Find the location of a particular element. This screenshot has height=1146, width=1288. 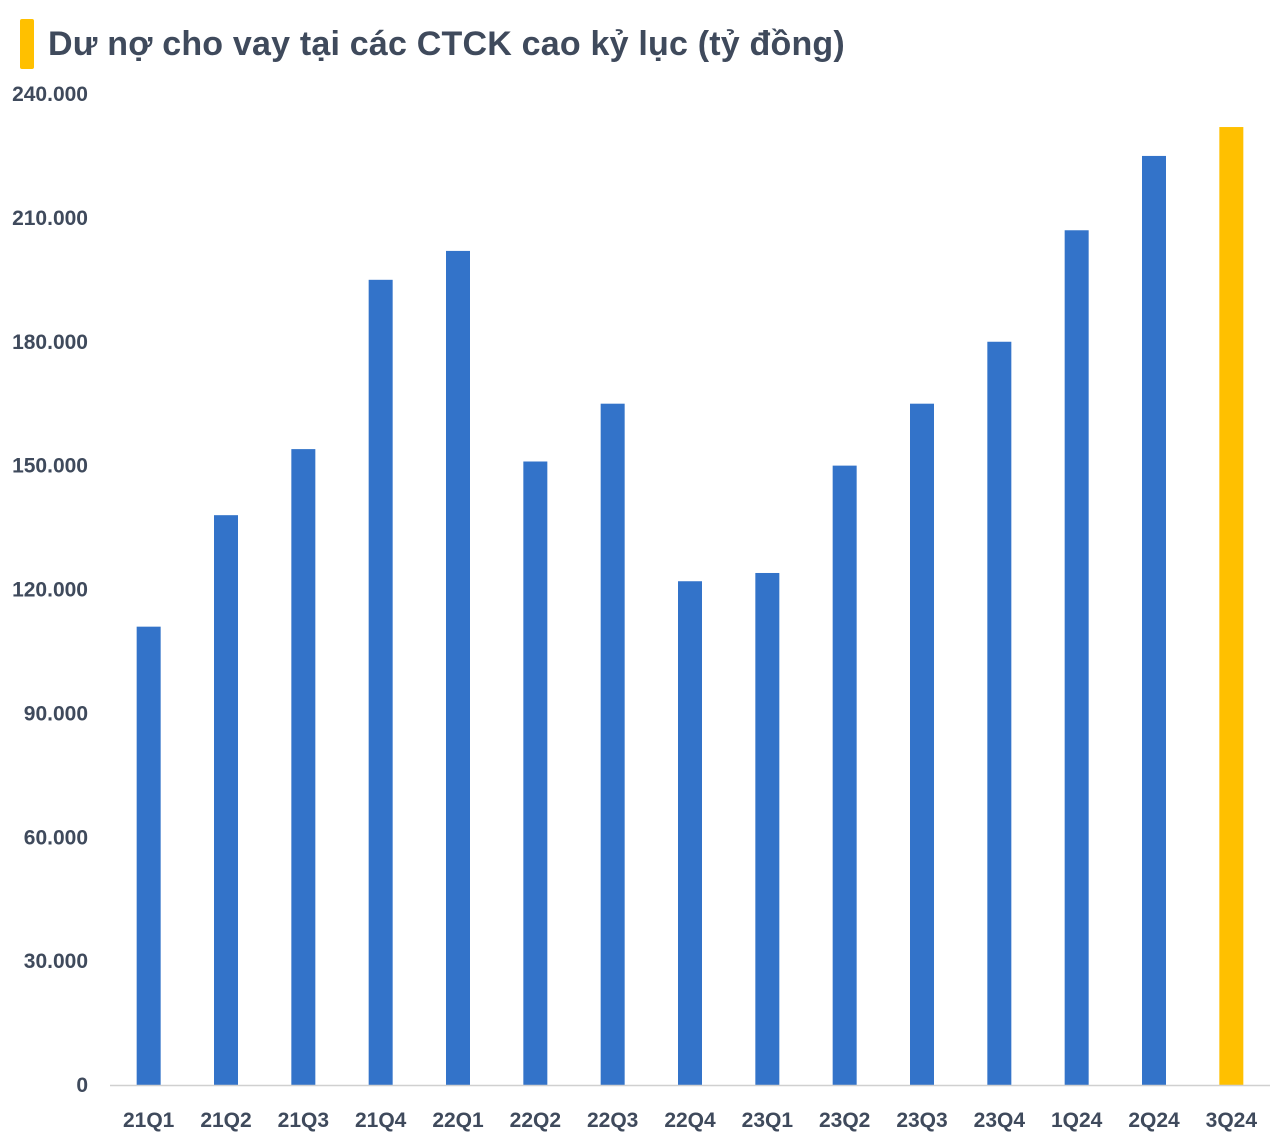

y-tick-label: 240.000 is located at coordinates (50, 94).